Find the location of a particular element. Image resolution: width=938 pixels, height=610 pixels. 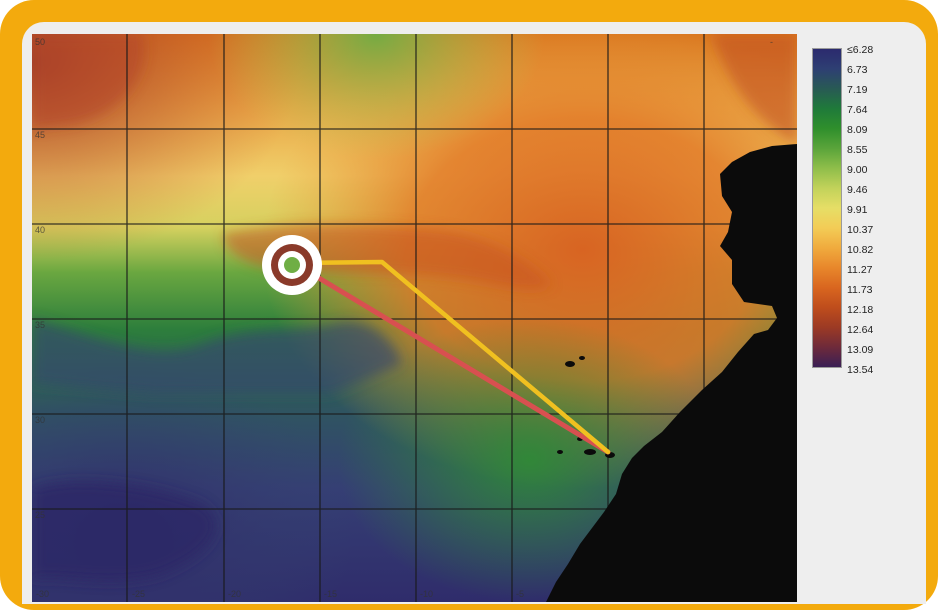

legend-label: 8.55 is located at coordinates (857, 150).